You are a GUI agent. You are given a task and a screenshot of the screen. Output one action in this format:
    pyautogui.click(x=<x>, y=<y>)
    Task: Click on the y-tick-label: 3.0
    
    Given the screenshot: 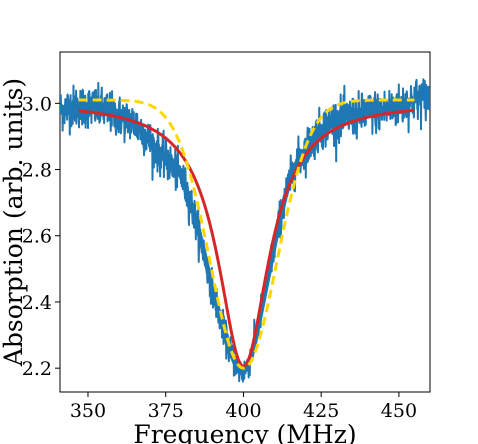 What is the action you would take?
    pyautogui.click(x=37, y=104)
    